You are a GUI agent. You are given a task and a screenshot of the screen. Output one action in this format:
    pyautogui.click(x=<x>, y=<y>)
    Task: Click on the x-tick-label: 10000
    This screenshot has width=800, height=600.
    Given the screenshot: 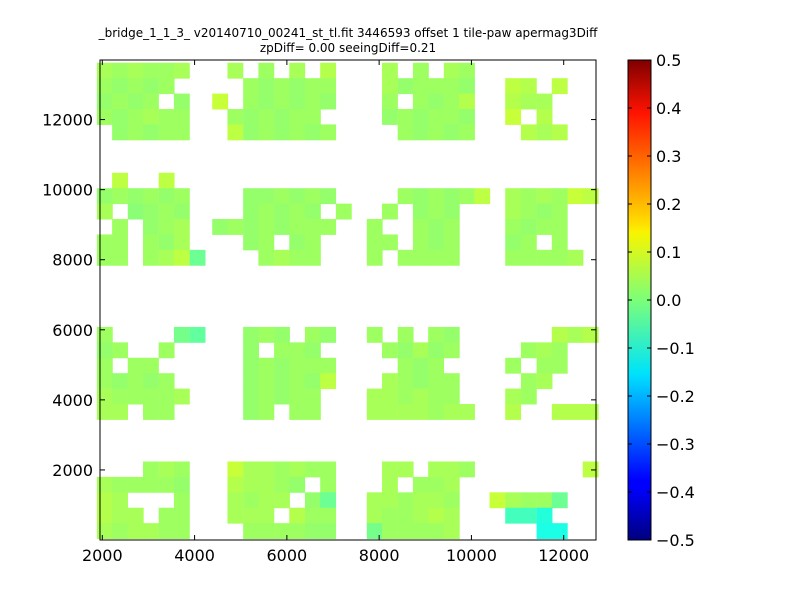 What is the action you would take?
    pyautogui.click(x=471, y=555)
    